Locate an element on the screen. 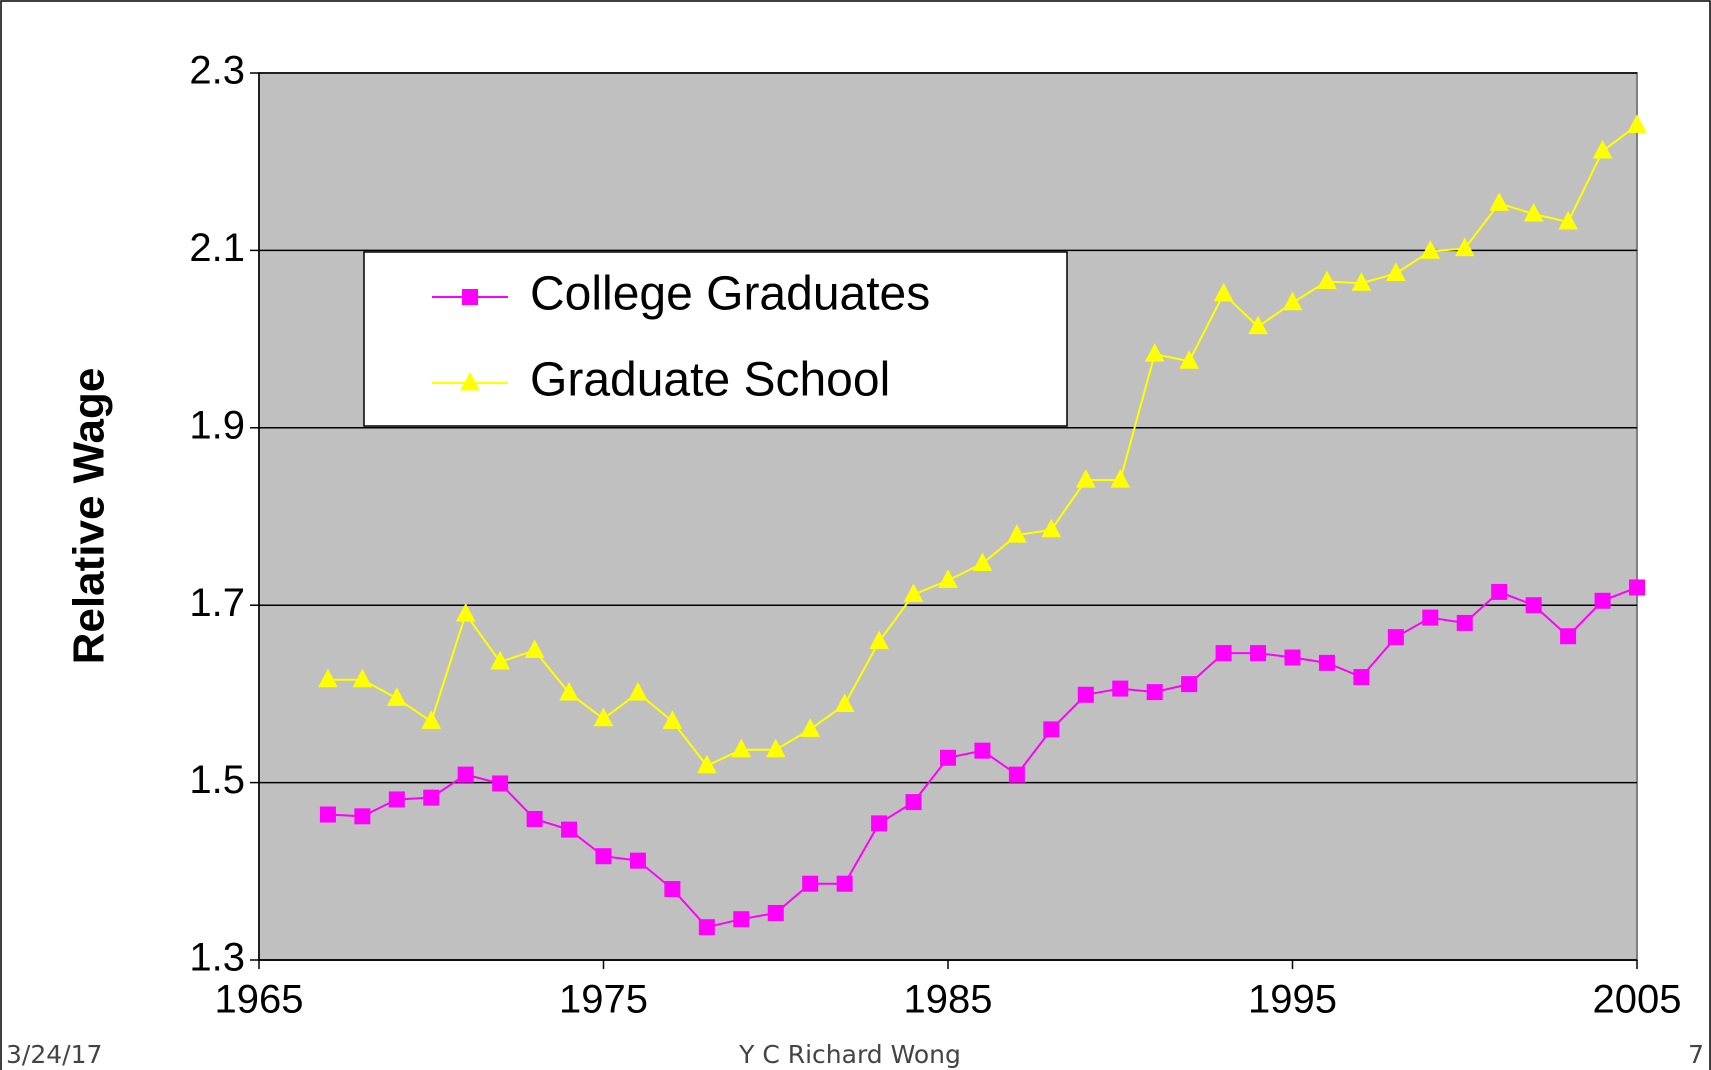 This screenshot has height=1070, width=1711. x-tick-label: 1975 is located at coordinates (603, 1000).